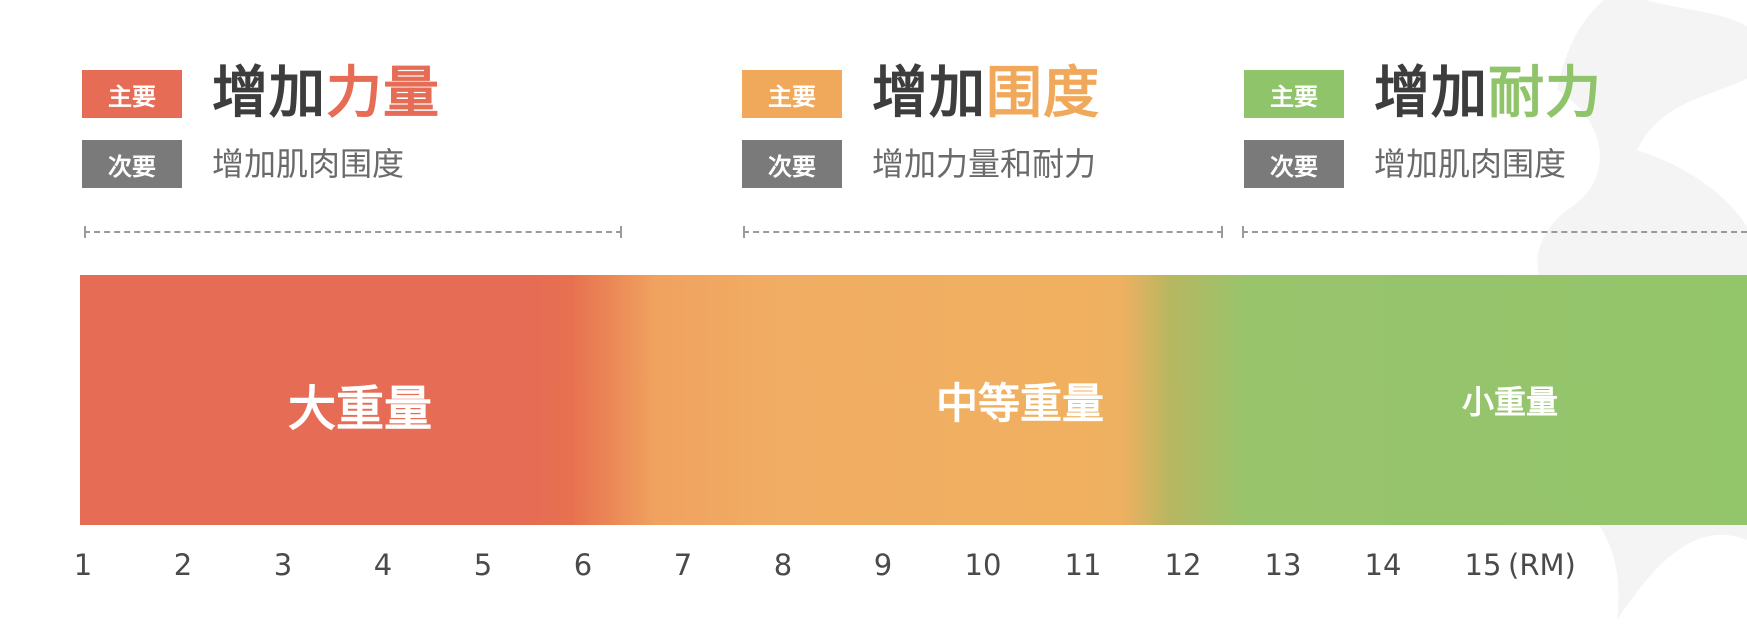 Image resolution: width=1747 pixels, height=640 pixels. I want to click on scale-tick: 3, so click(283, 565).